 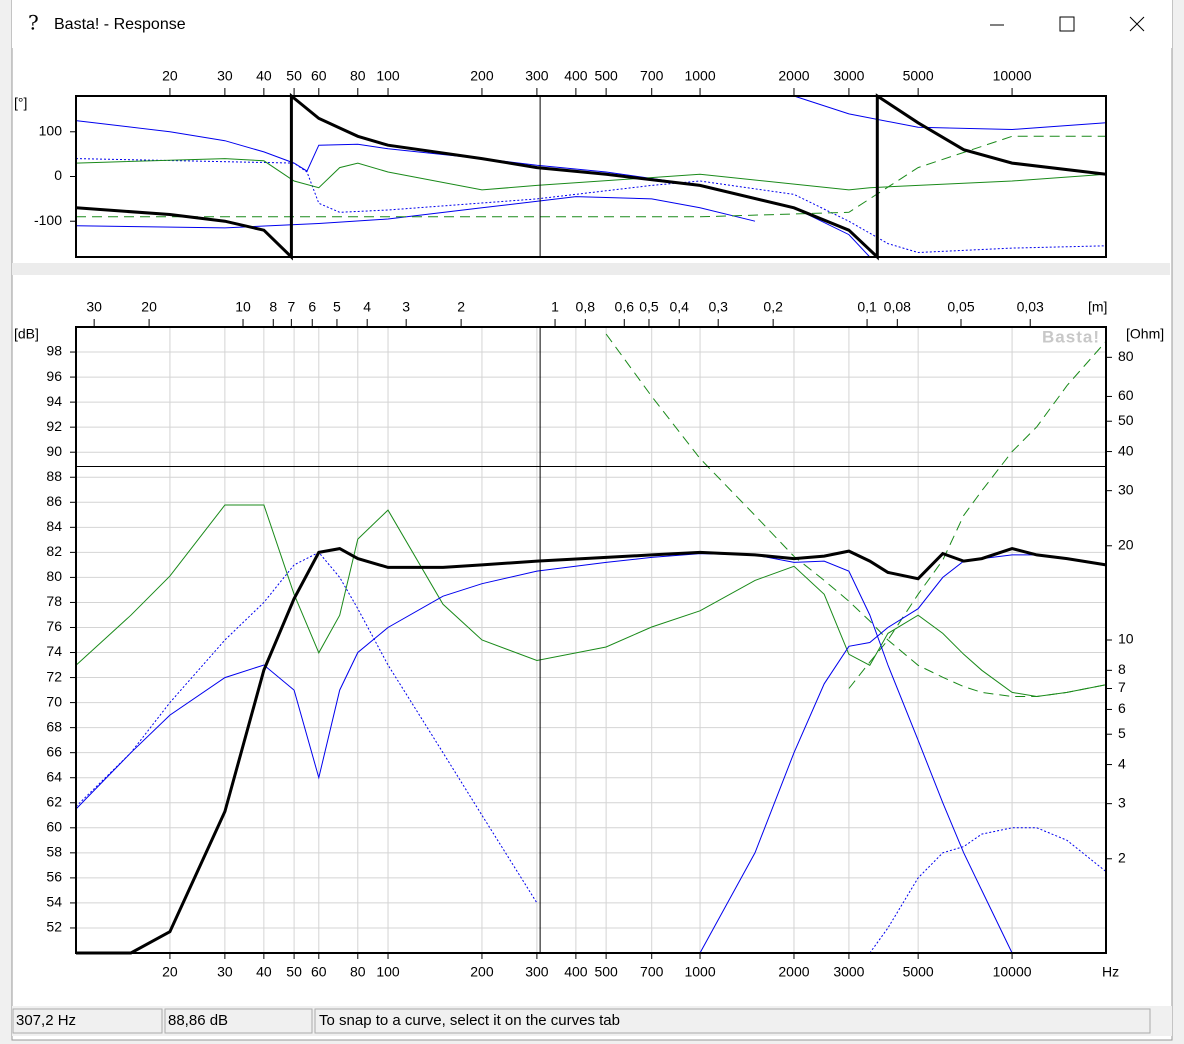 What do you see at coordinates (294, 972) in the screenshot?
I see `x-tick-label: 50` at bounding box center [294, 972].